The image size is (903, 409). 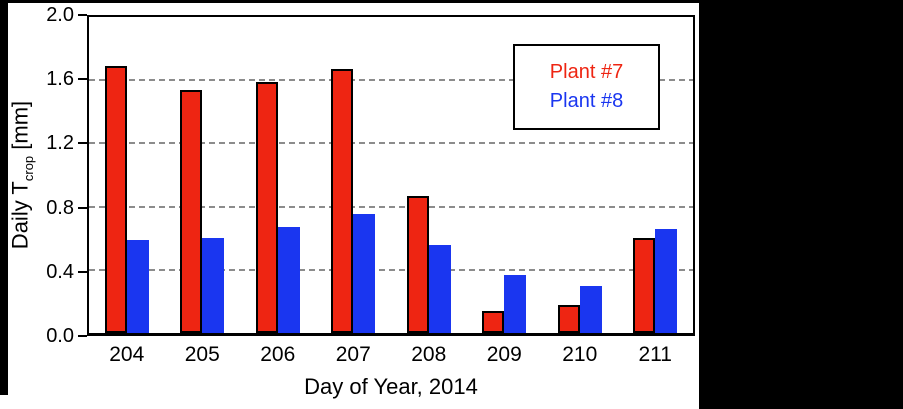 What do you see at coordinates (82, 271) in the screenshot?
I see `y-tick-0.4` at bounding box center [82, 271].